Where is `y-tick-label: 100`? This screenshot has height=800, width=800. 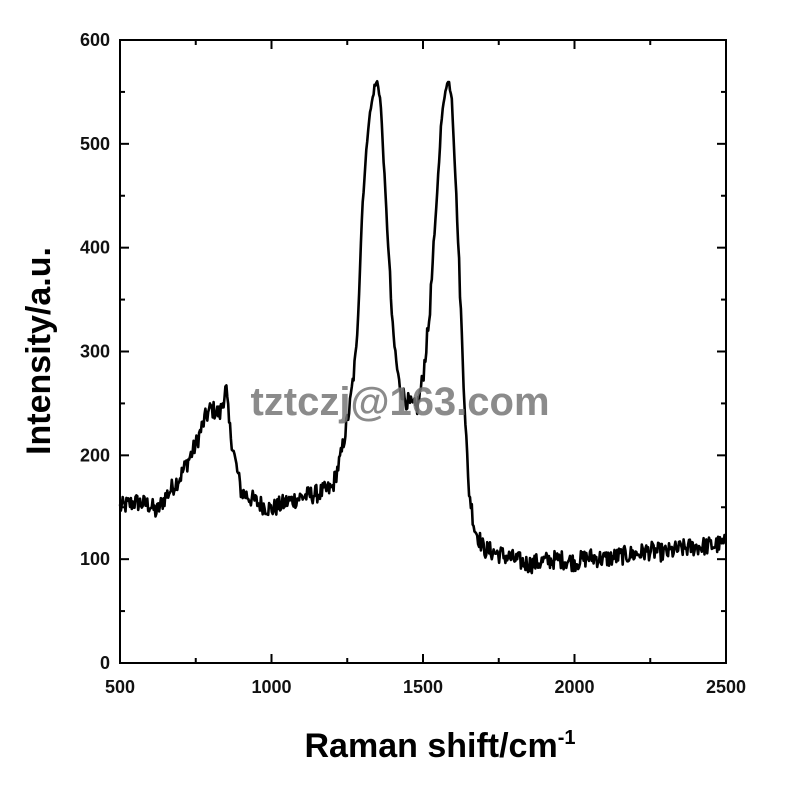
y-tick-label: 100 is located at coordinates (95, 559).